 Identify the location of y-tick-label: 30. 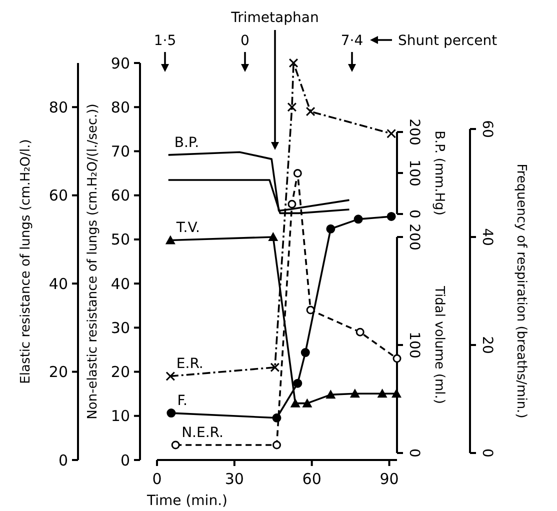
(120, 327).